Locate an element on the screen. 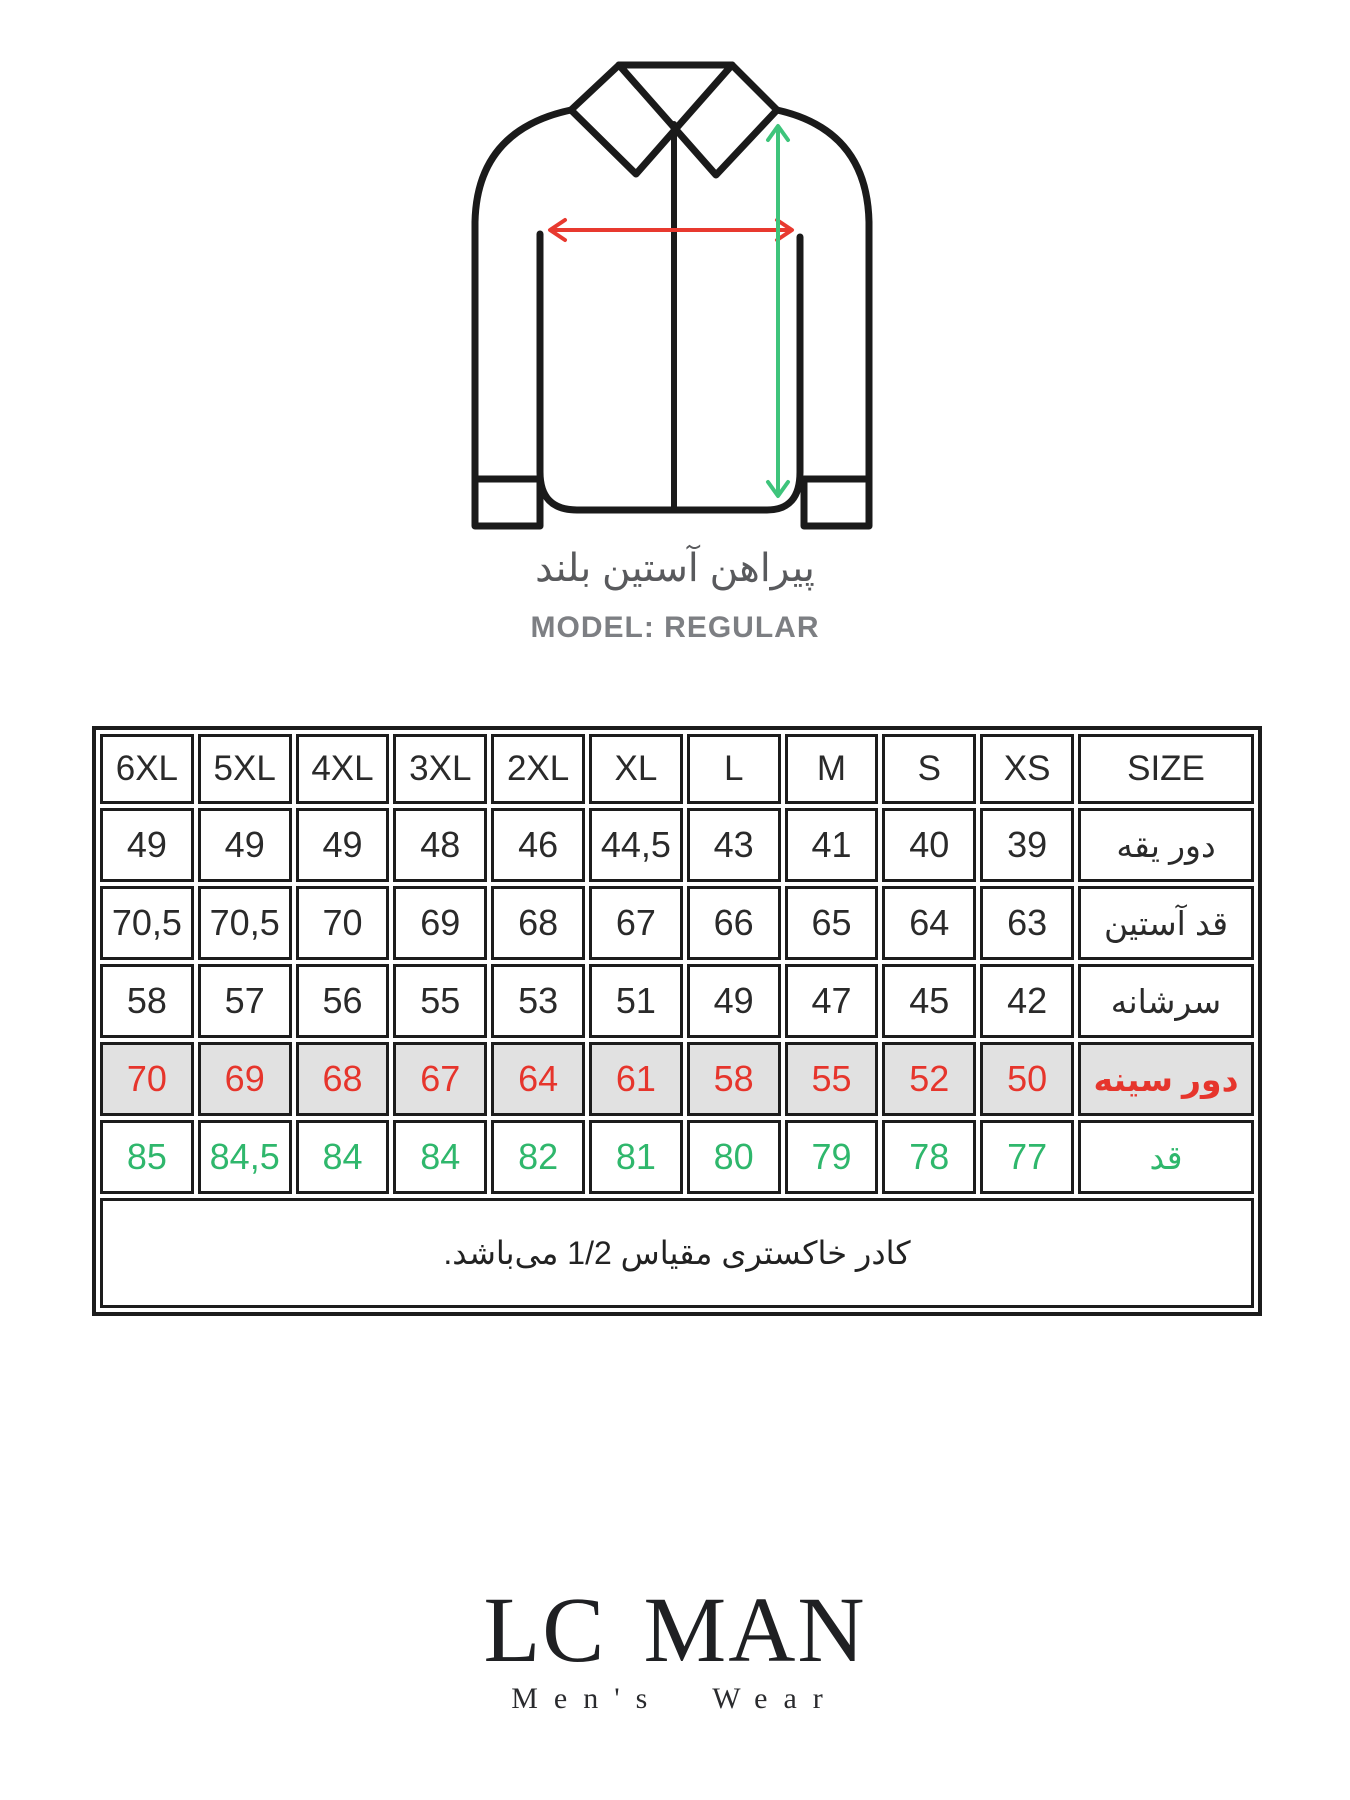 This screenshot has height=1800, width=1350. size-header-cell: S is located at coordinates (929, 769).